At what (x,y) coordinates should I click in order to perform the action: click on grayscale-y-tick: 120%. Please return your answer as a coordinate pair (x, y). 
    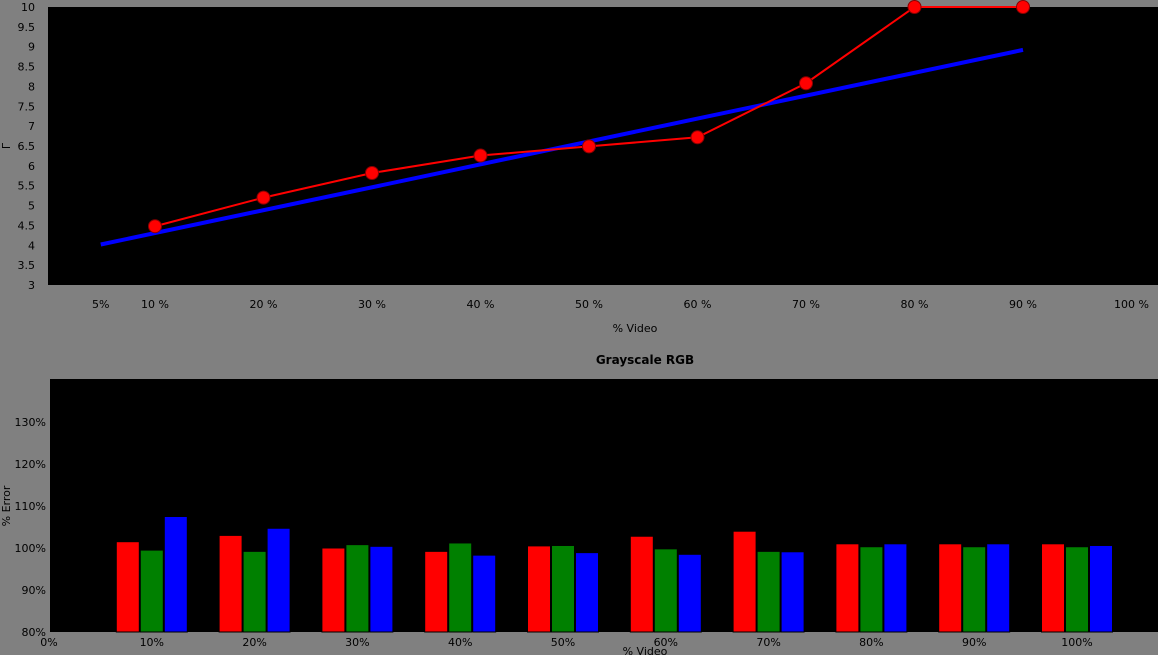
    Looking at the image, I should click on (30, 464).